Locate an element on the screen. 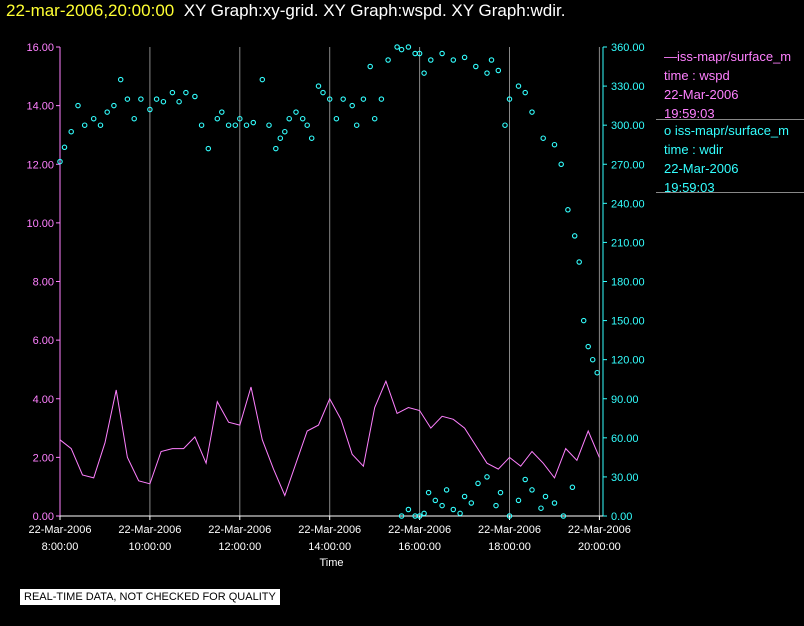 This screenshot has width=804, height=626. y-right-tick-label: 330.00 is located at coordinates (628, 87).